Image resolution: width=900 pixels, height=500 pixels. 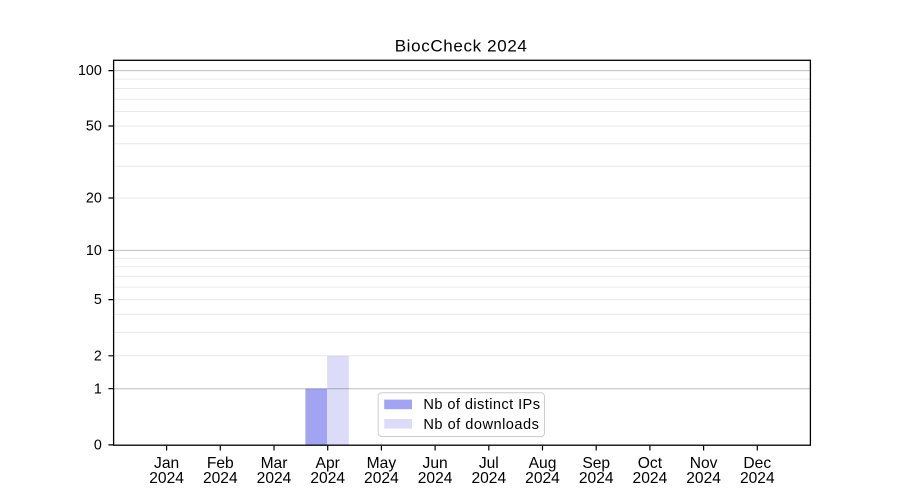 What do you see at coordinates (90, 71) in the screenshot?
I see `svg-text: 100` at bounding box center [90, 71].